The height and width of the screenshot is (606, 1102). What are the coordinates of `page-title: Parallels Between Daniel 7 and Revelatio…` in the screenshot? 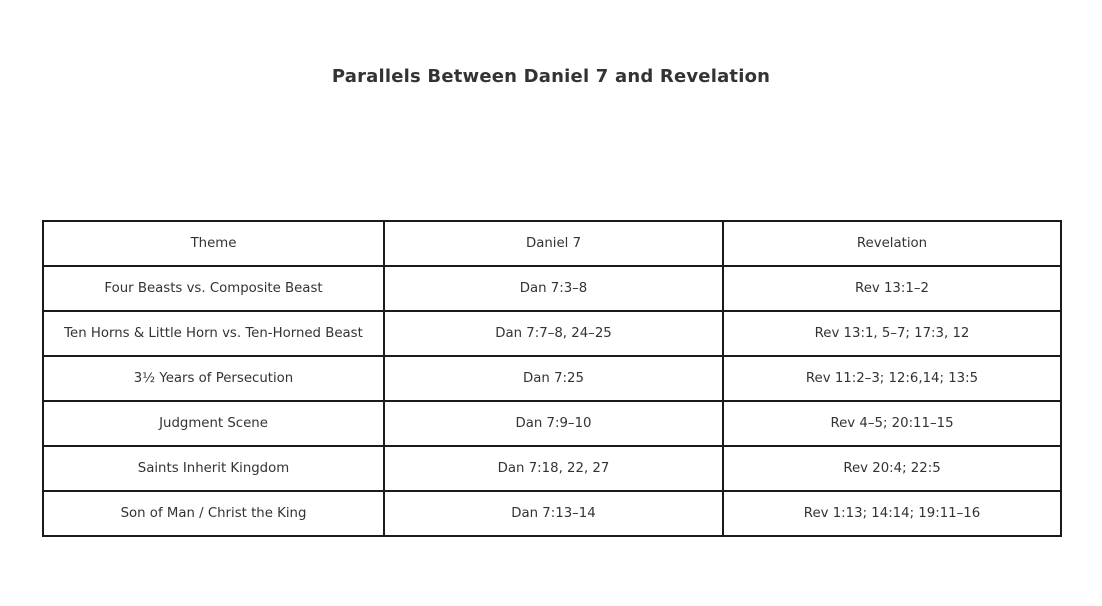 It's located at (551, 76).